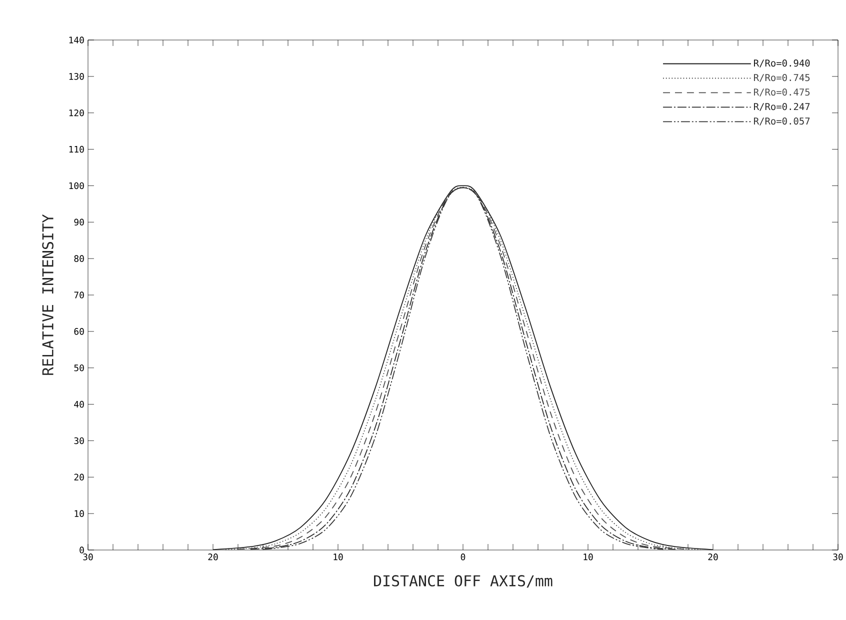 The image size is (846, 620). I want to click on y-tick-label: 130, so click(76, 76).